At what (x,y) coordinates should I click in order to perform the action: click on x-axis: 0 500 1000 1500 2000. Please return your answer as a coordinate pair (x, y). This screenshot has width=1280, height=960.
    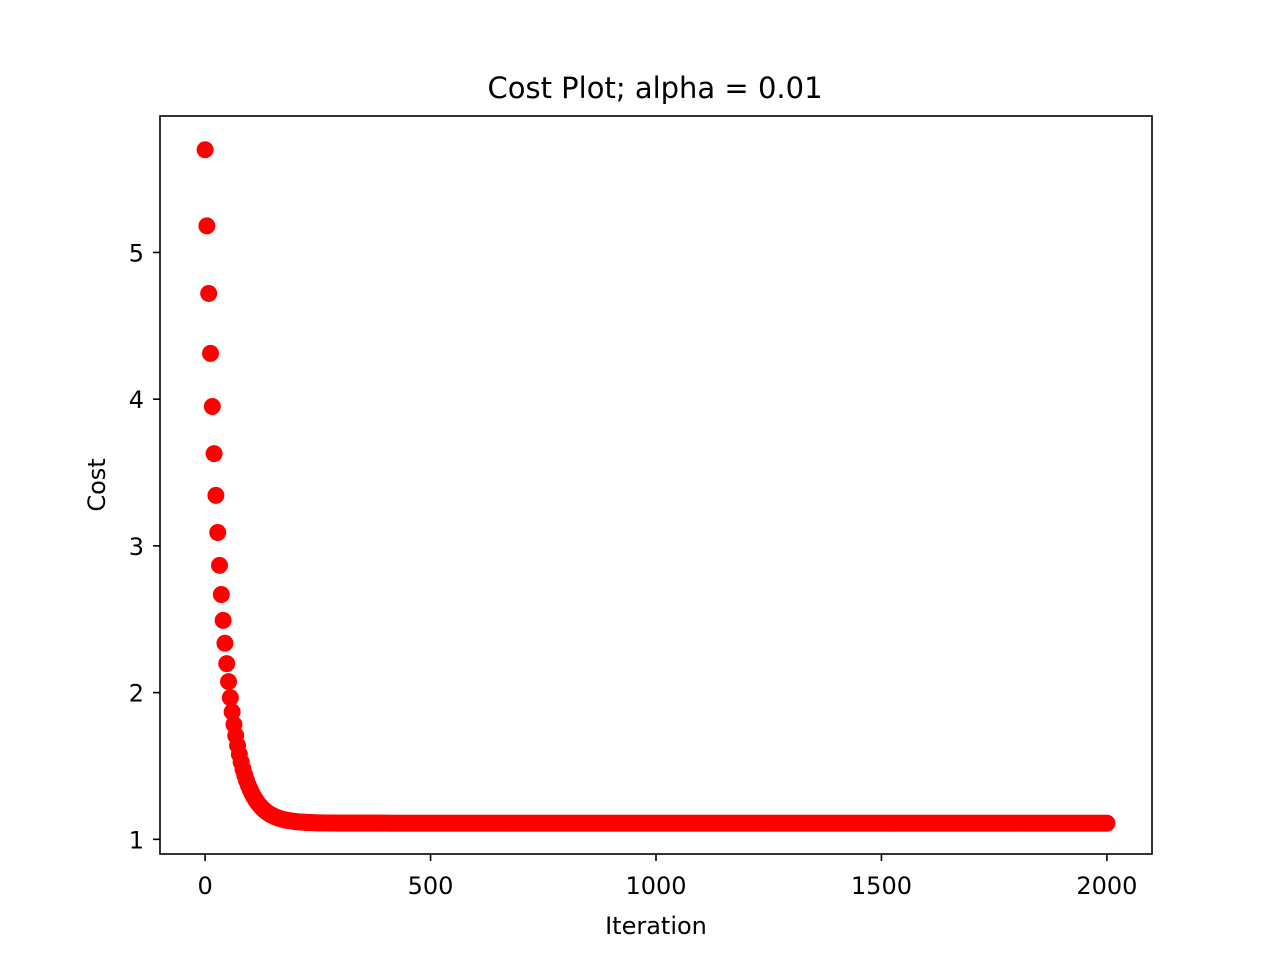
    Looking at the image, I should click on (667, 877).